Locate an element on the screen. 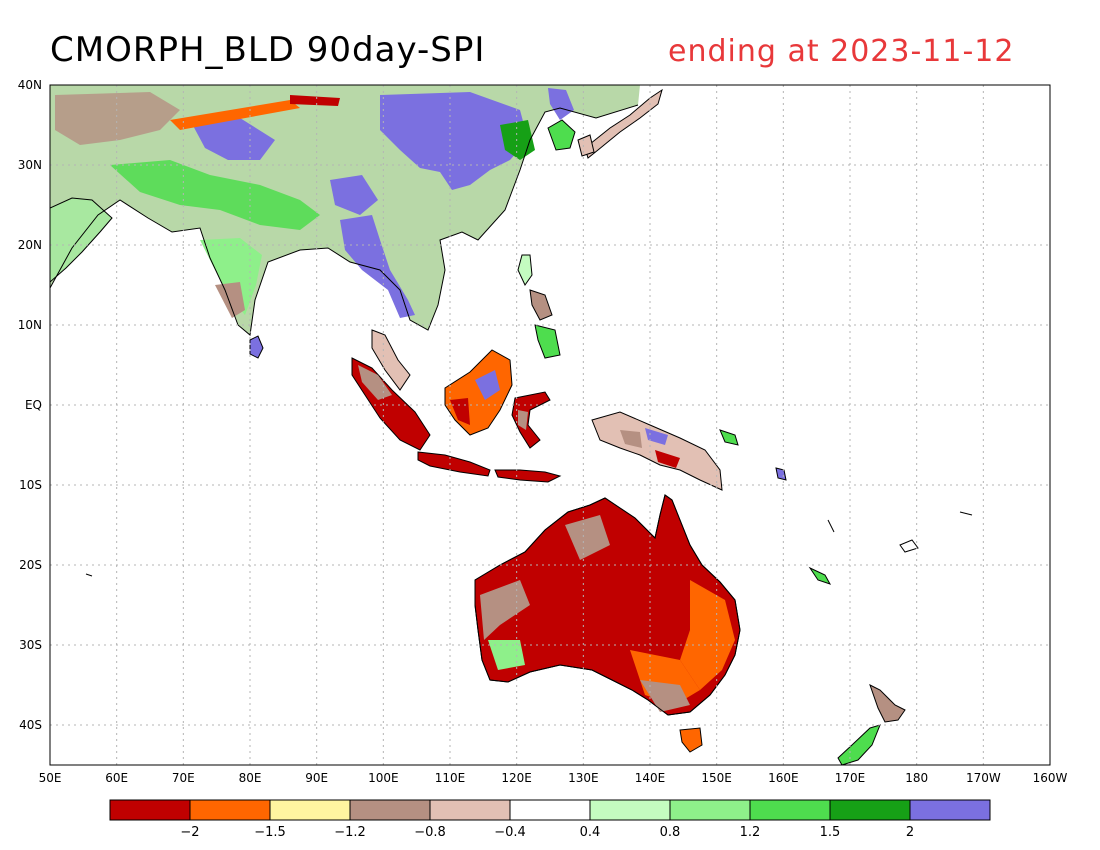 The width and height of the screenshot is (1100, 850). latitude-labels: 40N 30N 20N 10N EQ 10S 20S 30S 40S is located at coordinates (30, 405).